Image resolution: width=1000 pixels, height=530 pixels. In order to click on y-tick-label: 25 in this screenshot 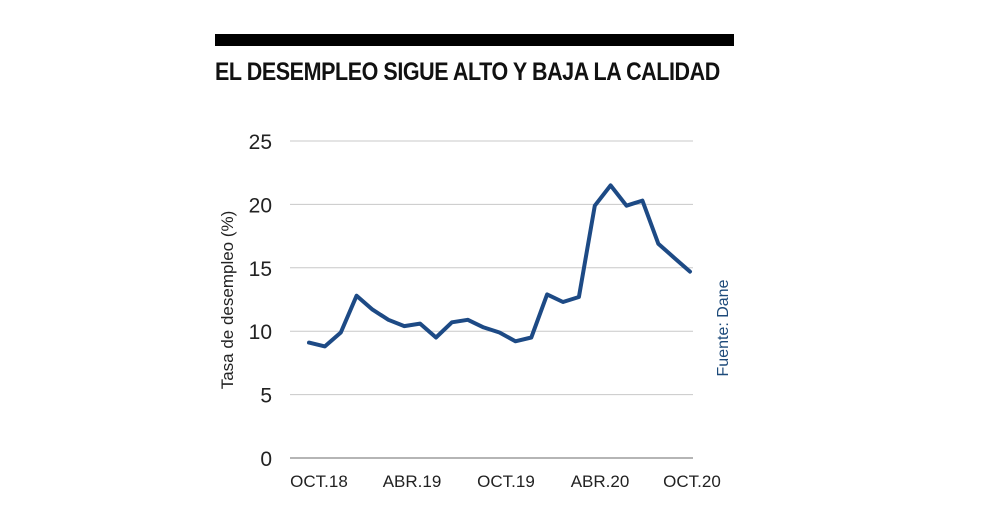, I will do `click(260, 142)`.